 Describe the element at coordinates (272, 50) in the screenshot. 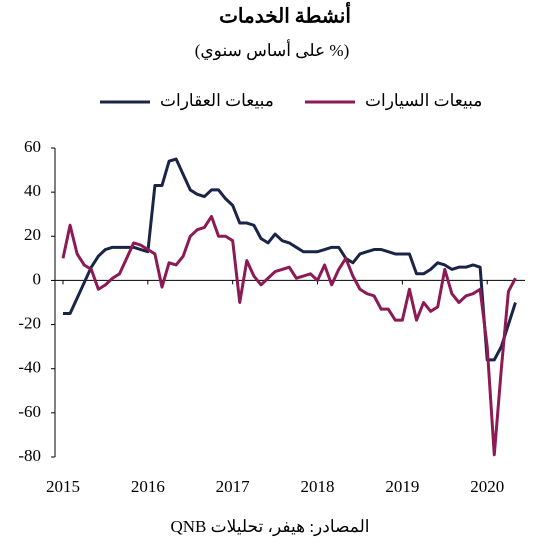

I see `chart-subtitle: (% على أساس سنوي)` at that location.